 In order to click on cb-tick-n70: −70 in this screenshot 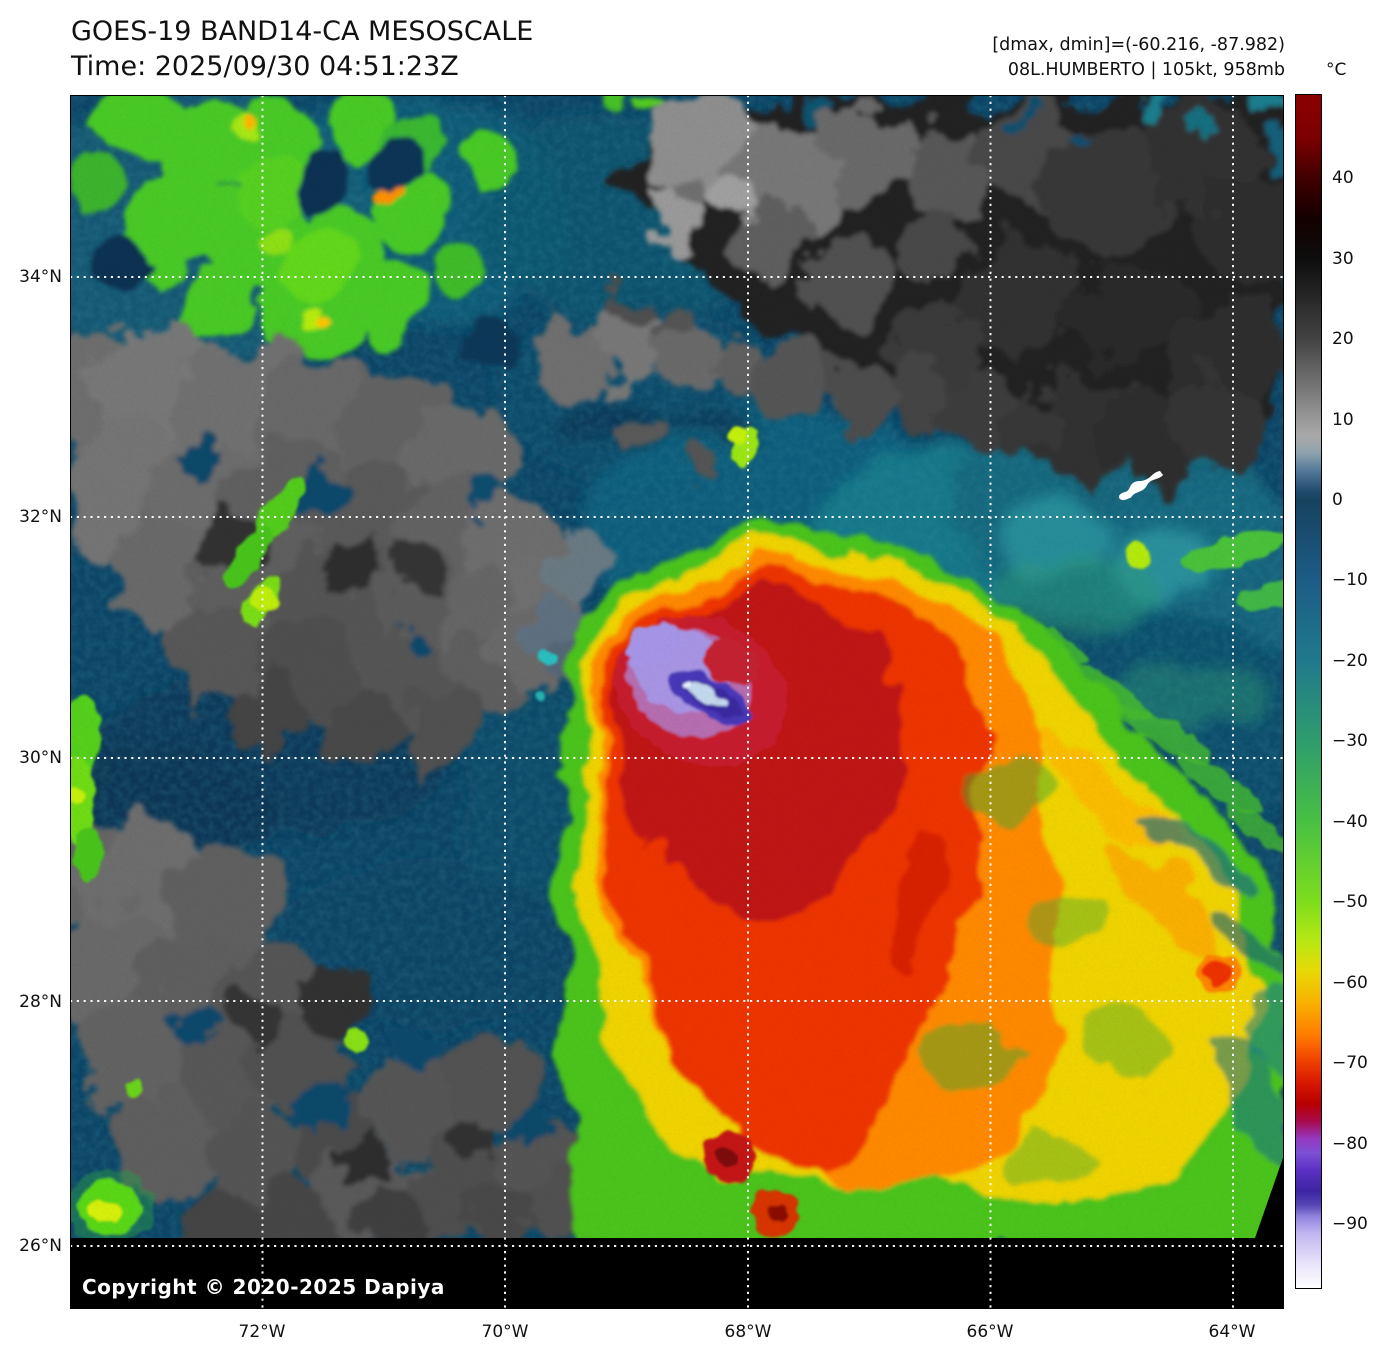, I will do `click(1350, 1063)`.